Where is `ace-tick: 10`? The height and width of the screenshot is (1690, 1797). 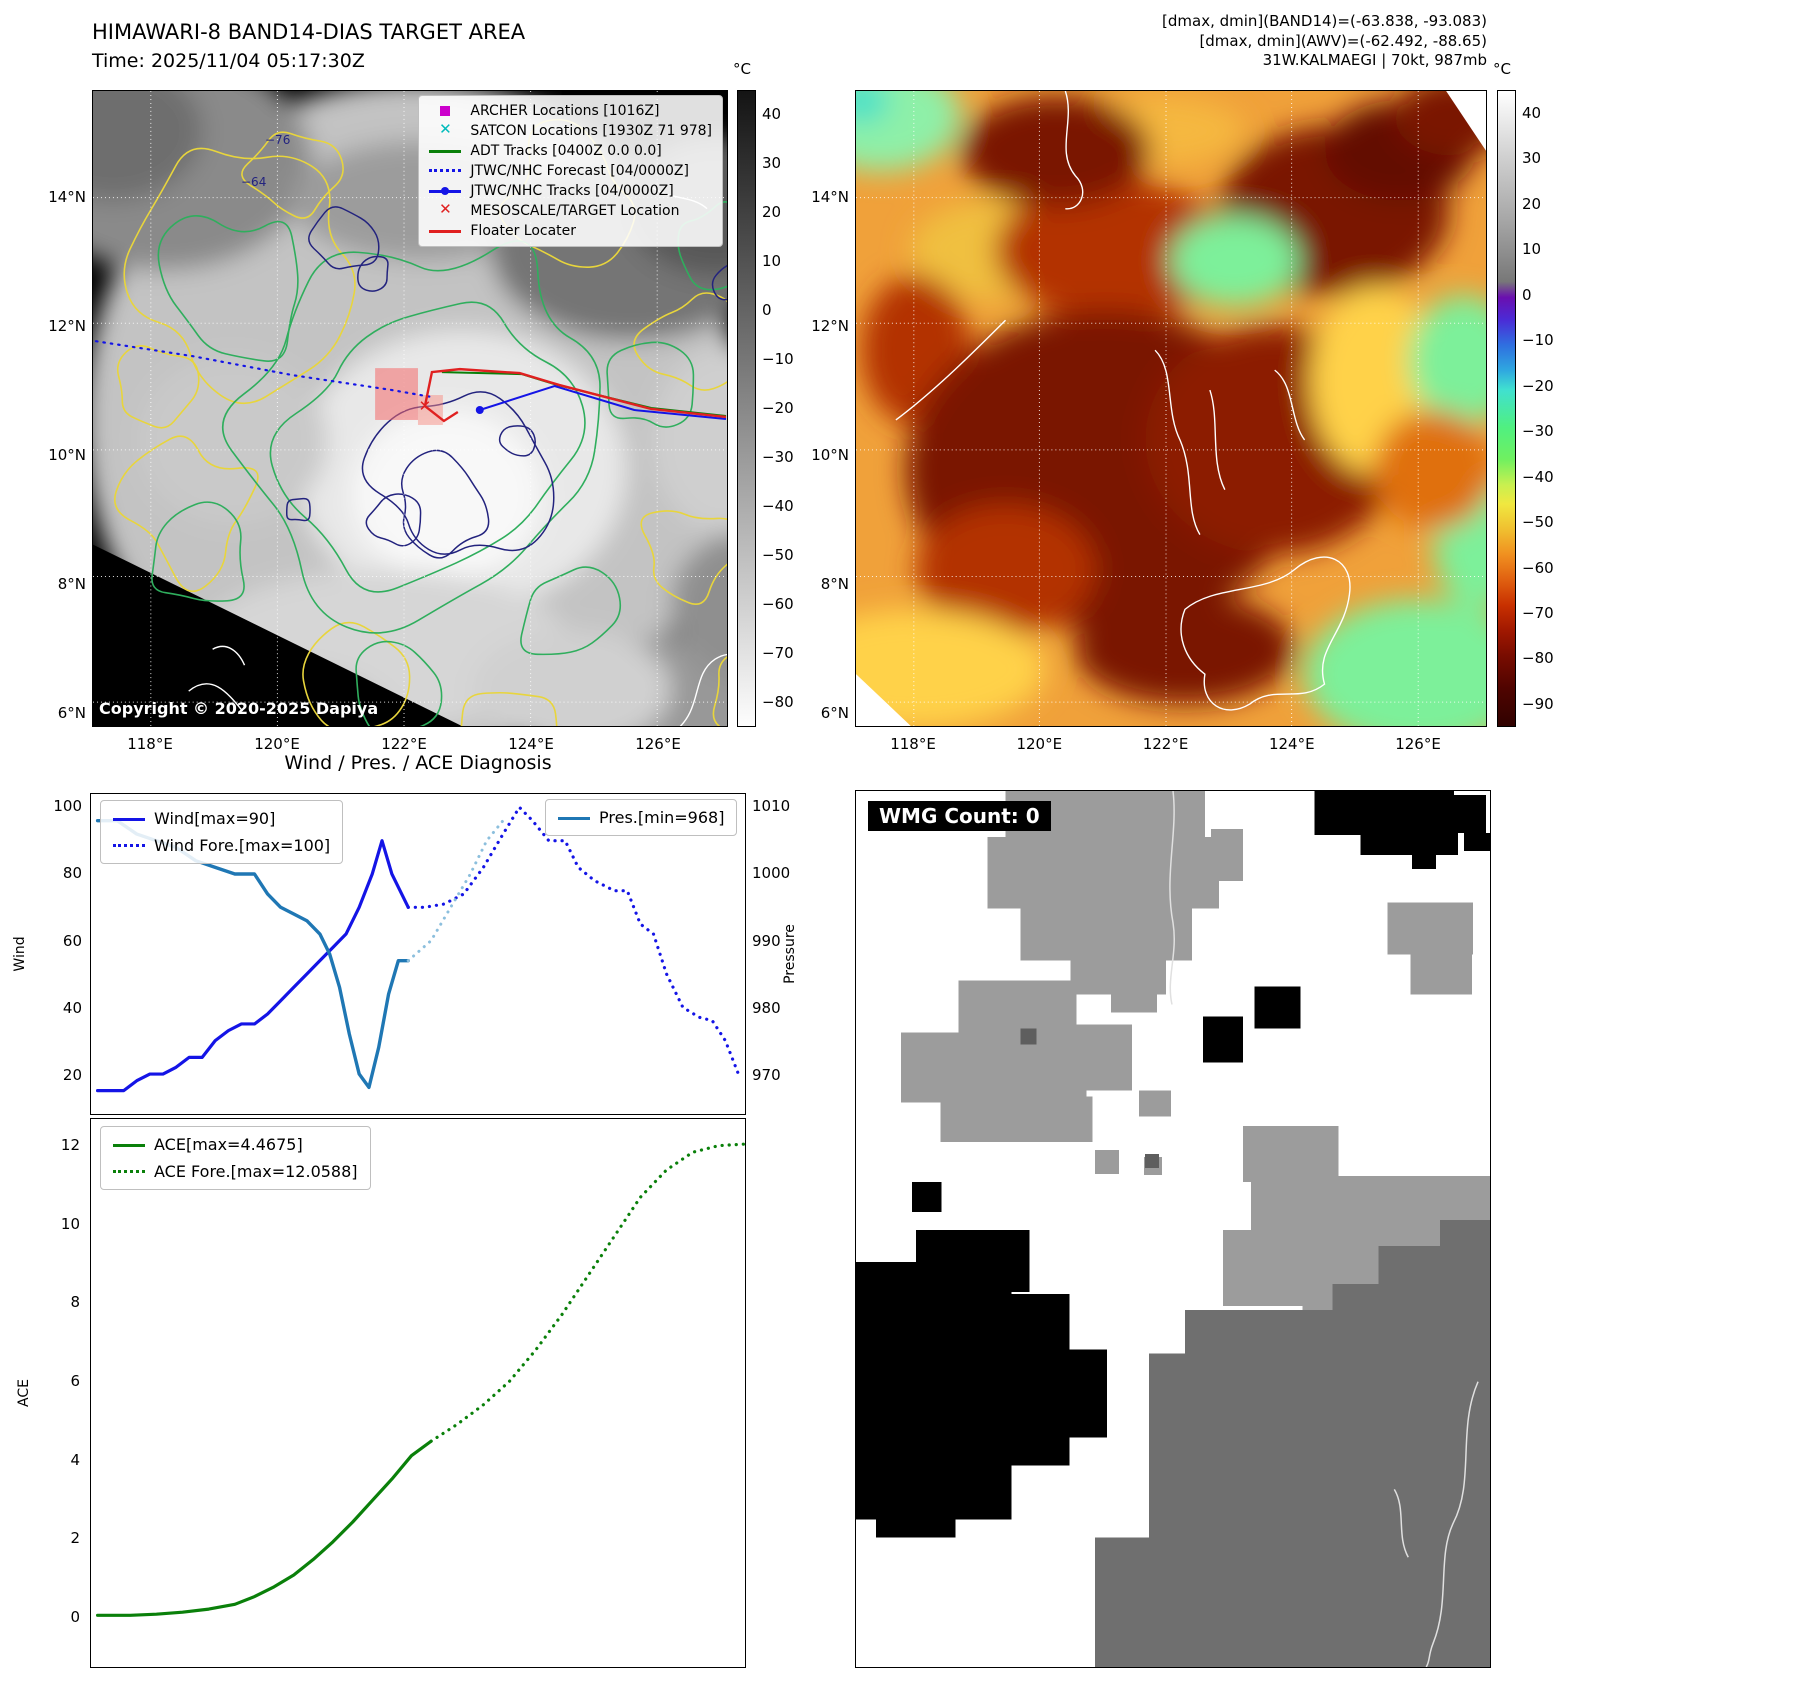 ace-tick: 10 is located at coordinates (70, 1223).